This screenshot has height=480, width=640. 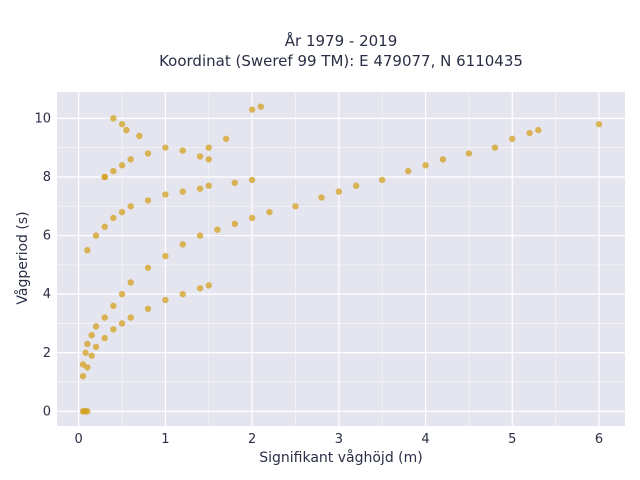 What do you see at coordinates (165, 439) in the screenshot?
I see `x-tick-label: 1` at bounding box center [165, 439].